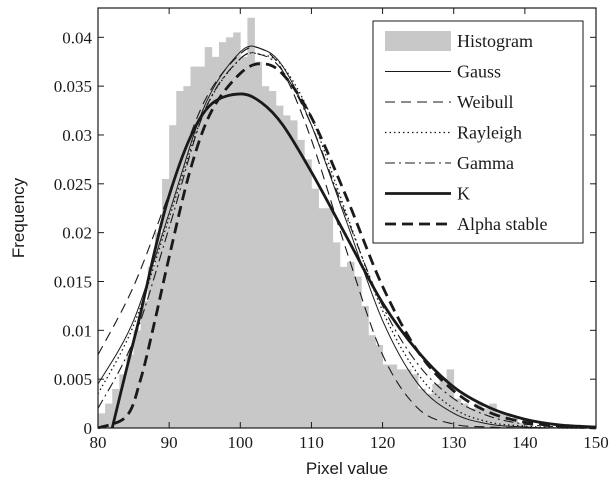 The width and height of the screenshot is (614, 484). What do you see at coordinates (489, 133) in the screenshot?
I see `legend-label: Rayleigh` at bounding box center [489, 133].